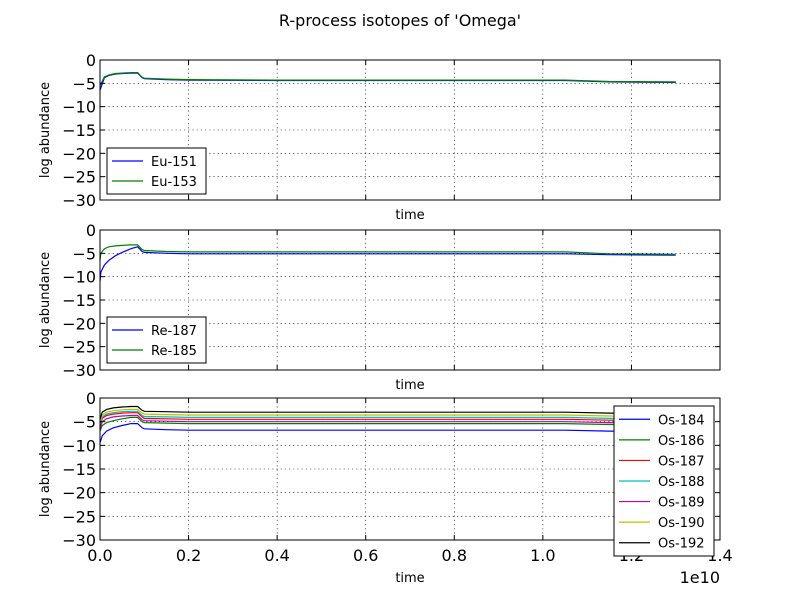 This screenshot has height=600, width=800. What do you see at coordinates (174, 162) in the screenshot?
I see `legend-label: Eu-151` at bounding box center [174, 162].